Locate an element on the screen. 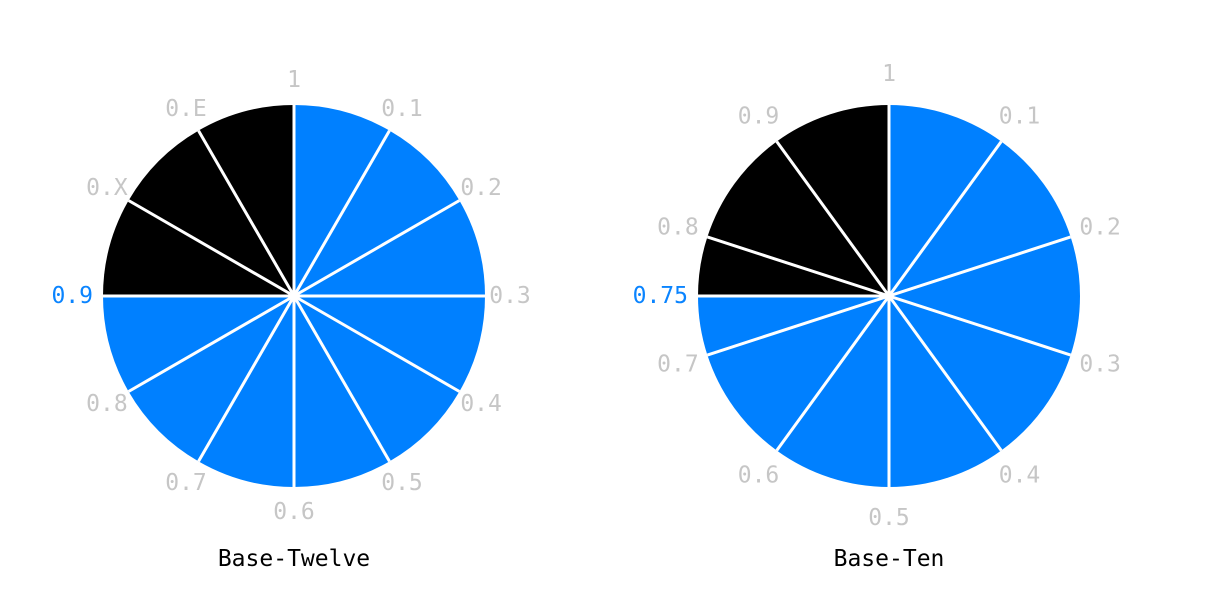  tick-label: 0.E is located at coordinates (186, 109).